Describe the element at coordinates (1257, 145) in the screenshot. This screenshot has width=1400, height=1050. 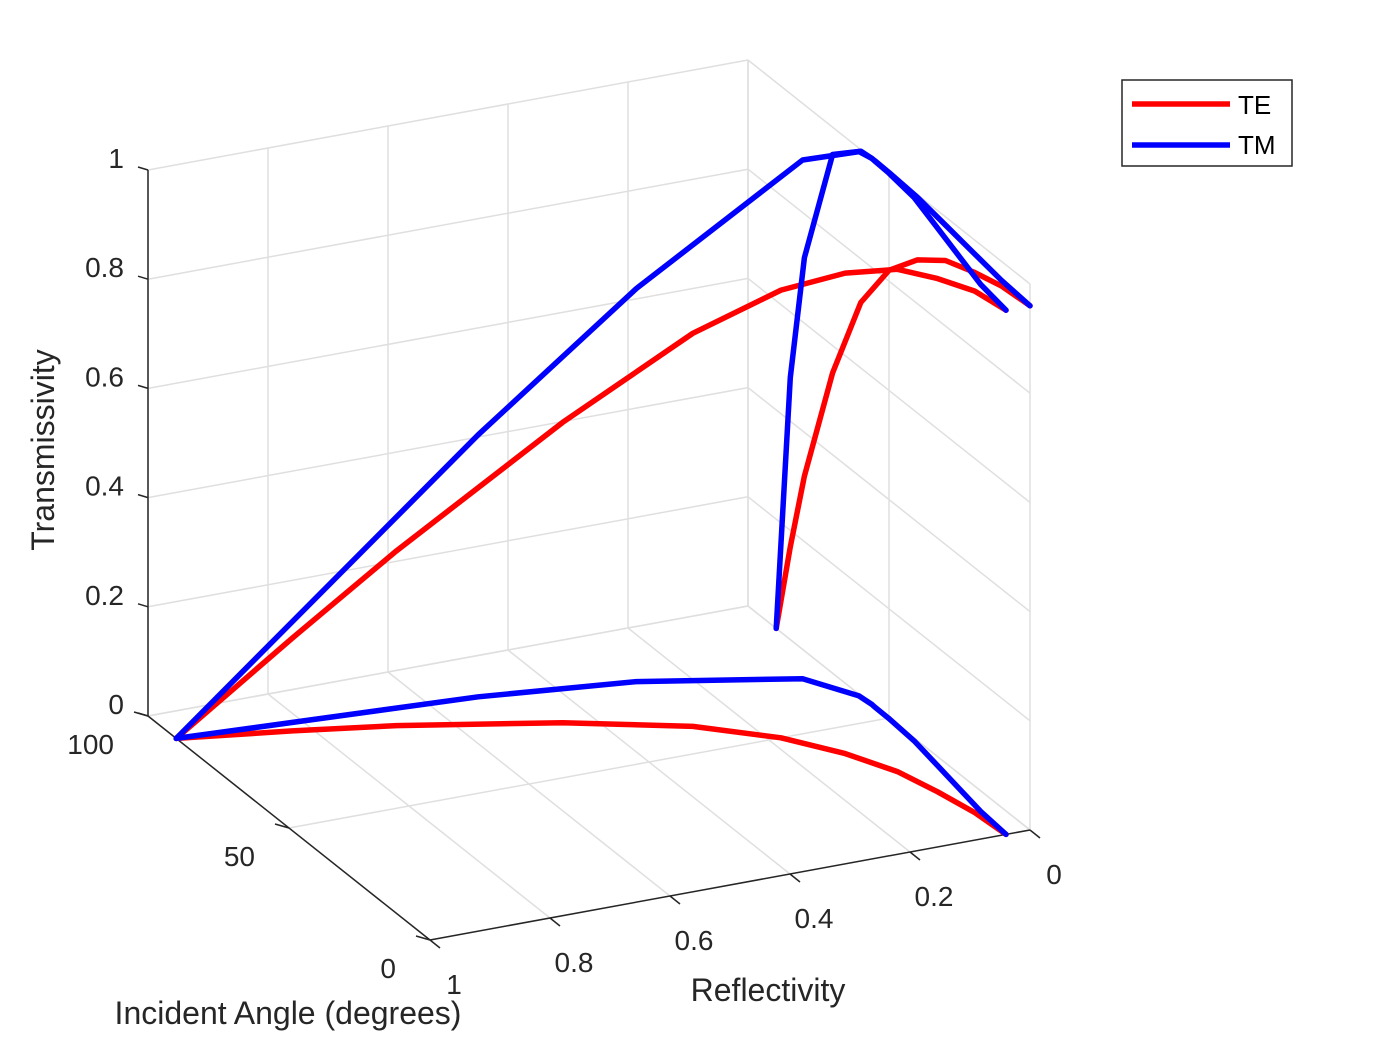
I see `legend-label-tm: TM` at that location.